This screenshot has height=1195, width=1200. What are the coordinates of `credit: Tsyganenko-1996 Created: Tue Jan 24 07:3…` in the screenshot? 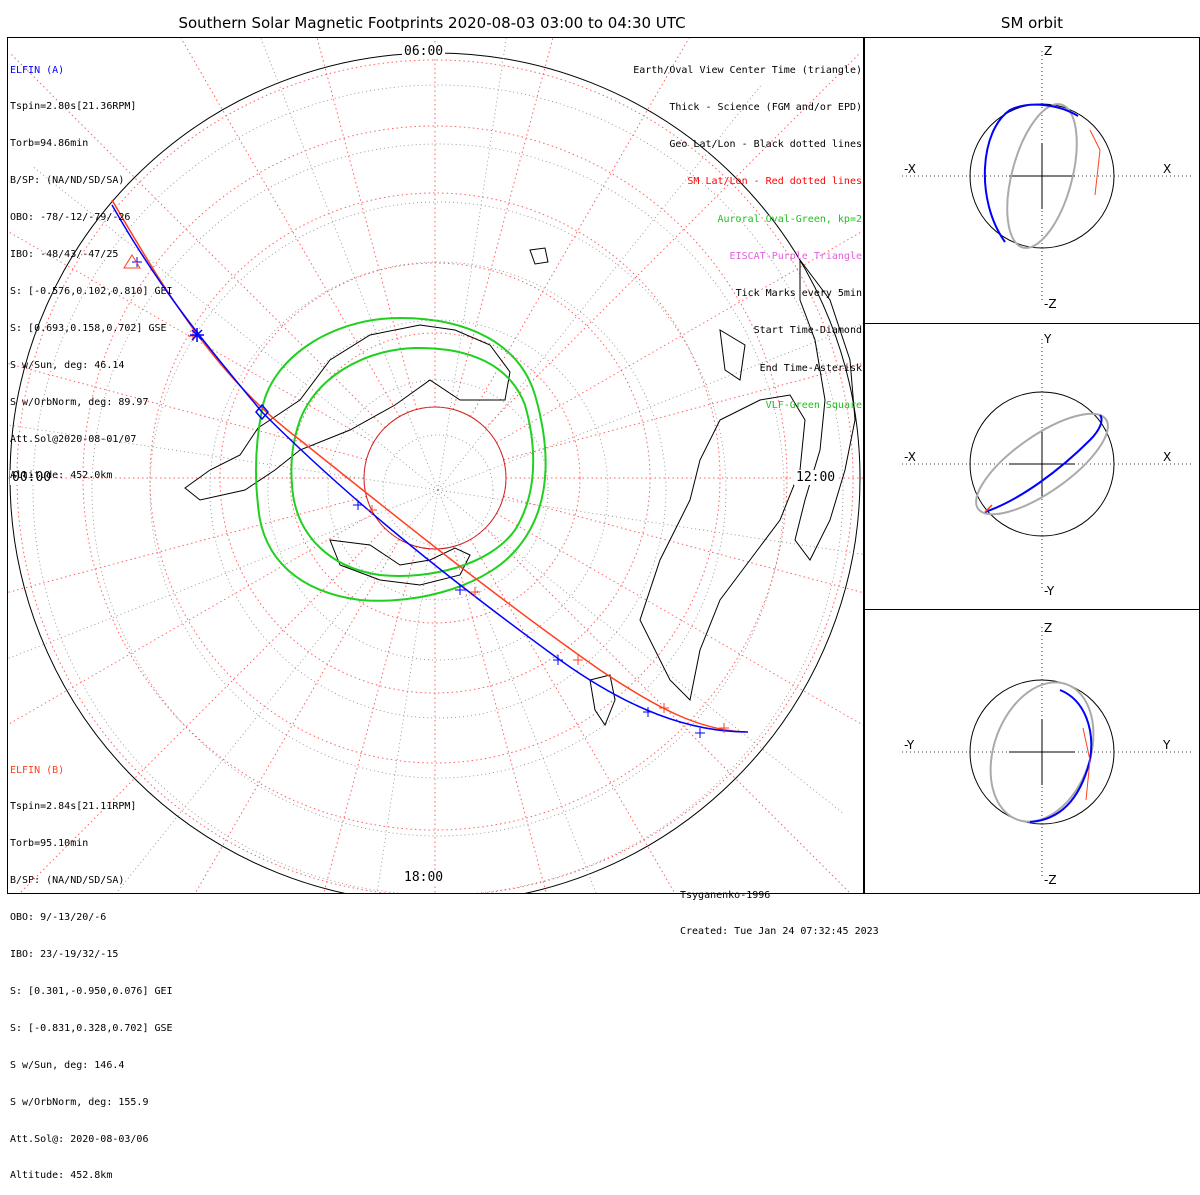 It's located at (779, 908).